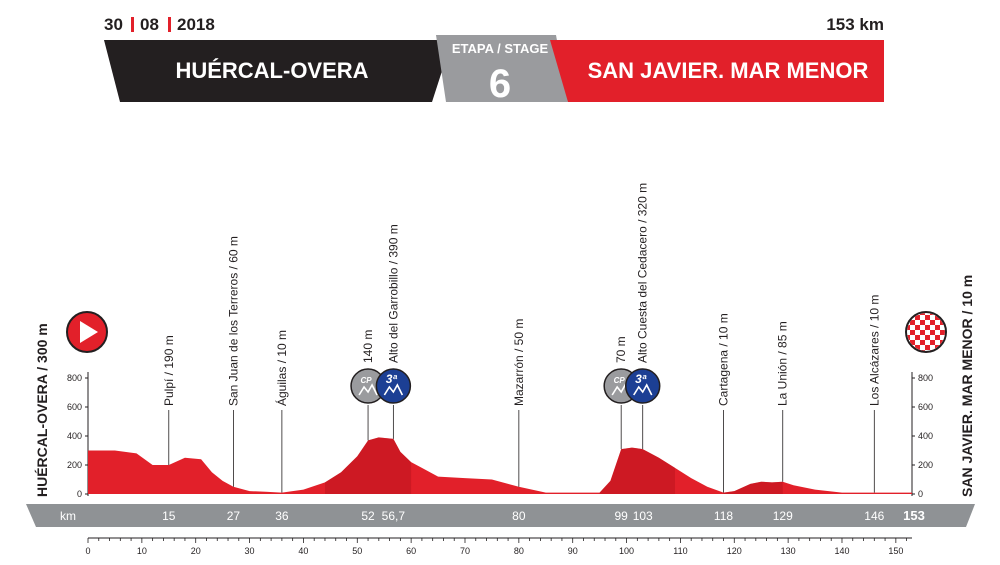  What do you see at coordinates (79, 494) in the screenshot?
I see `y-tick-label-left: 0` at bounding box center [79, 494].